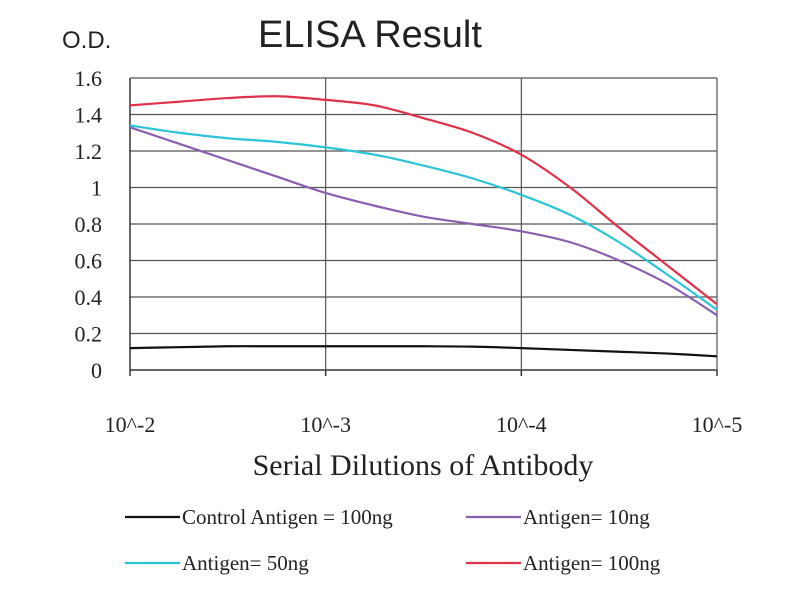 This screenshot has height=600, width=800. I want to click on y-tick-label: 0.4, so click(89, 297).